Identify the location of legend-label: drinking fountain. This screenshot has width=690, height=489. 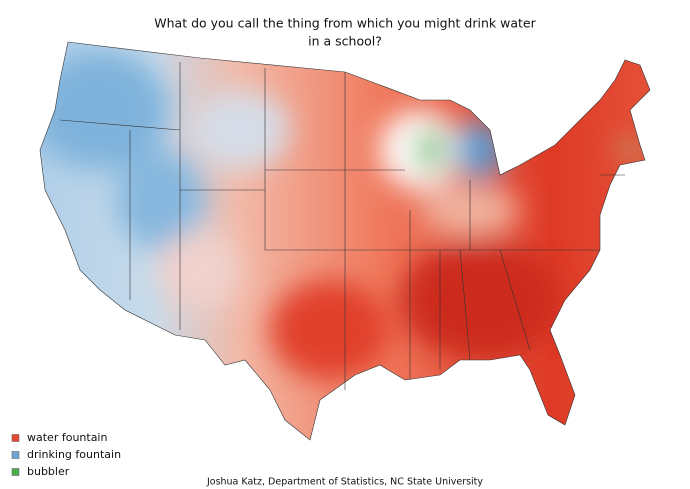
(74, 454).